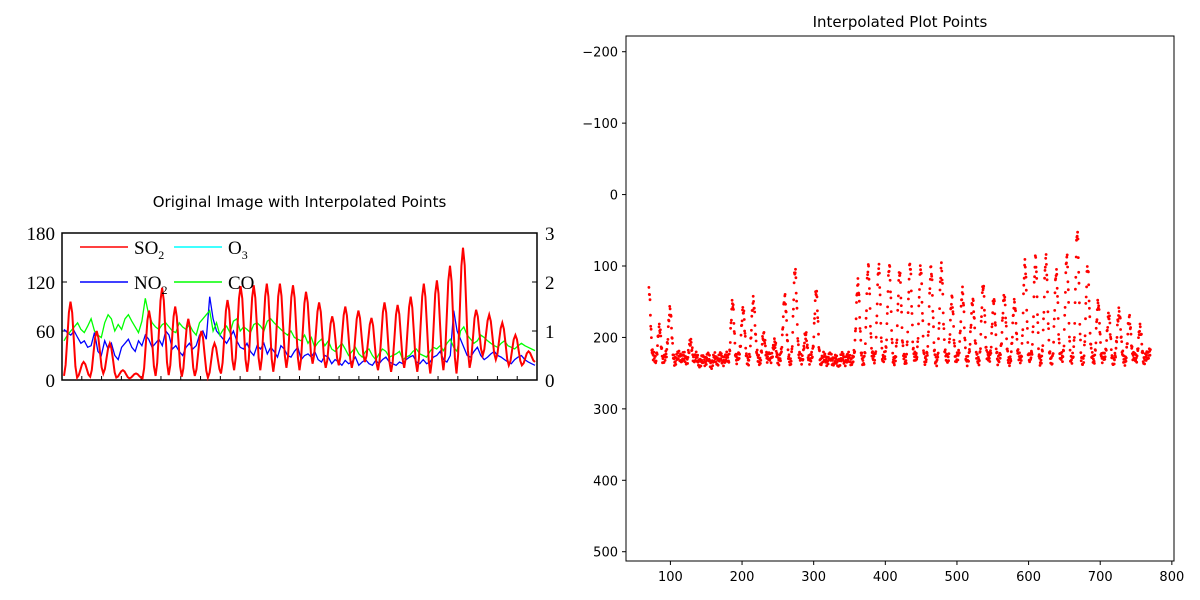  I want to click on right-y-tick-label: 200, so click(605, 338).